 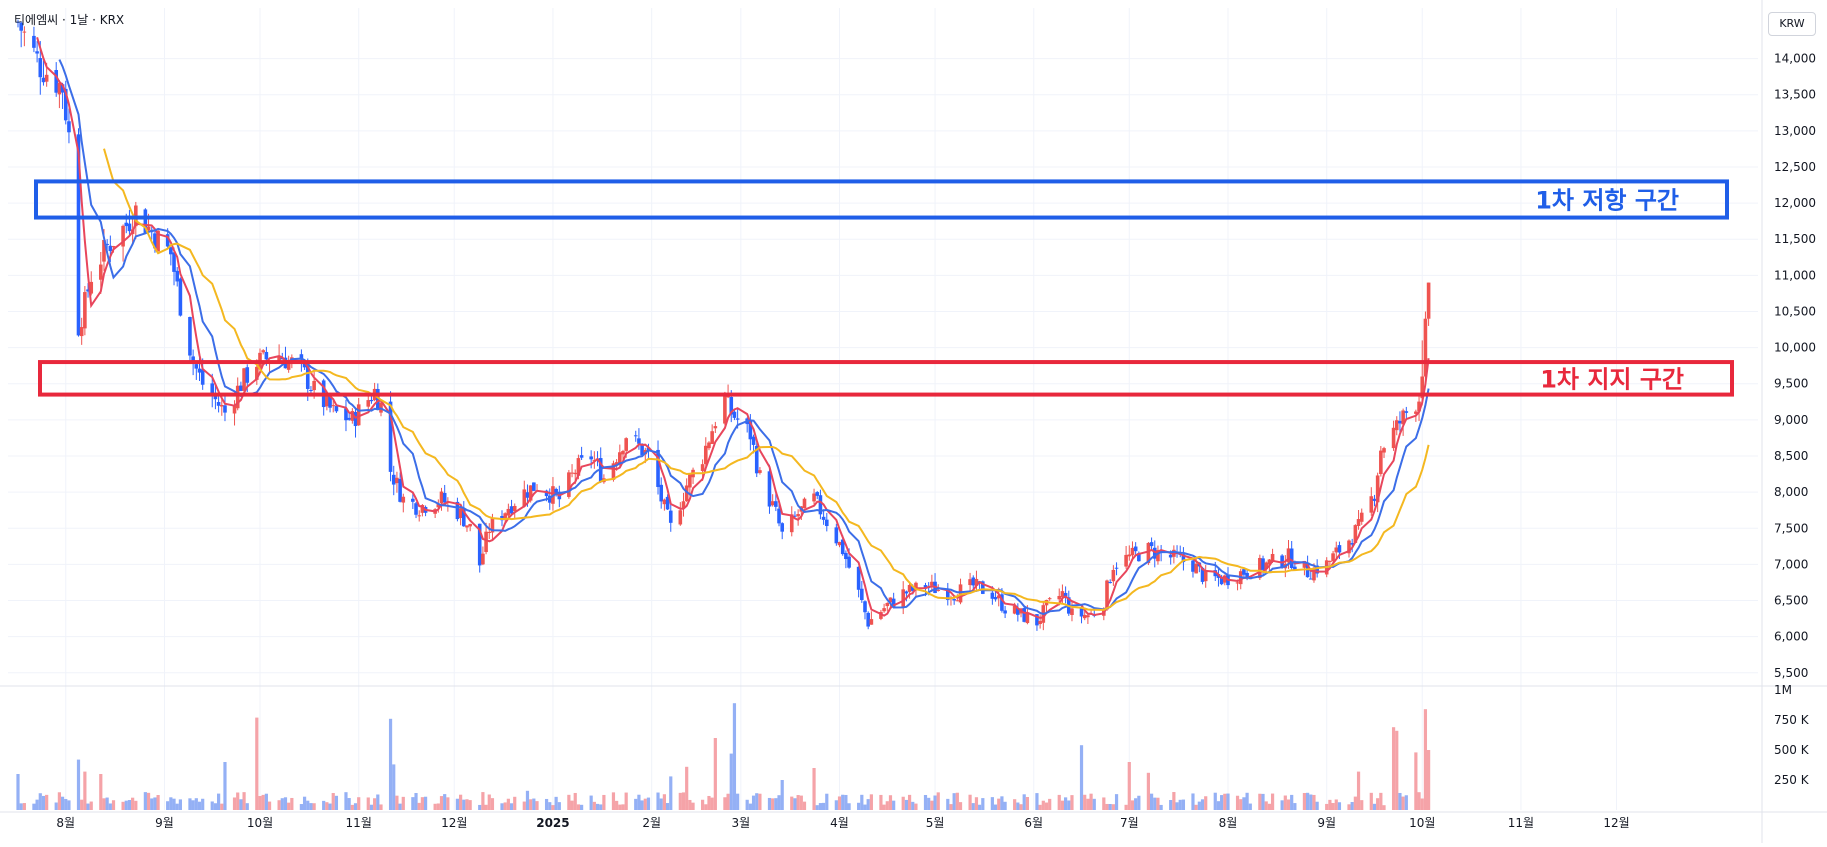 What do you see at coordinates (1791, 637) in the screenshot?
I see `price-tick-label: 6,000` at bounding box center [1791, 637].